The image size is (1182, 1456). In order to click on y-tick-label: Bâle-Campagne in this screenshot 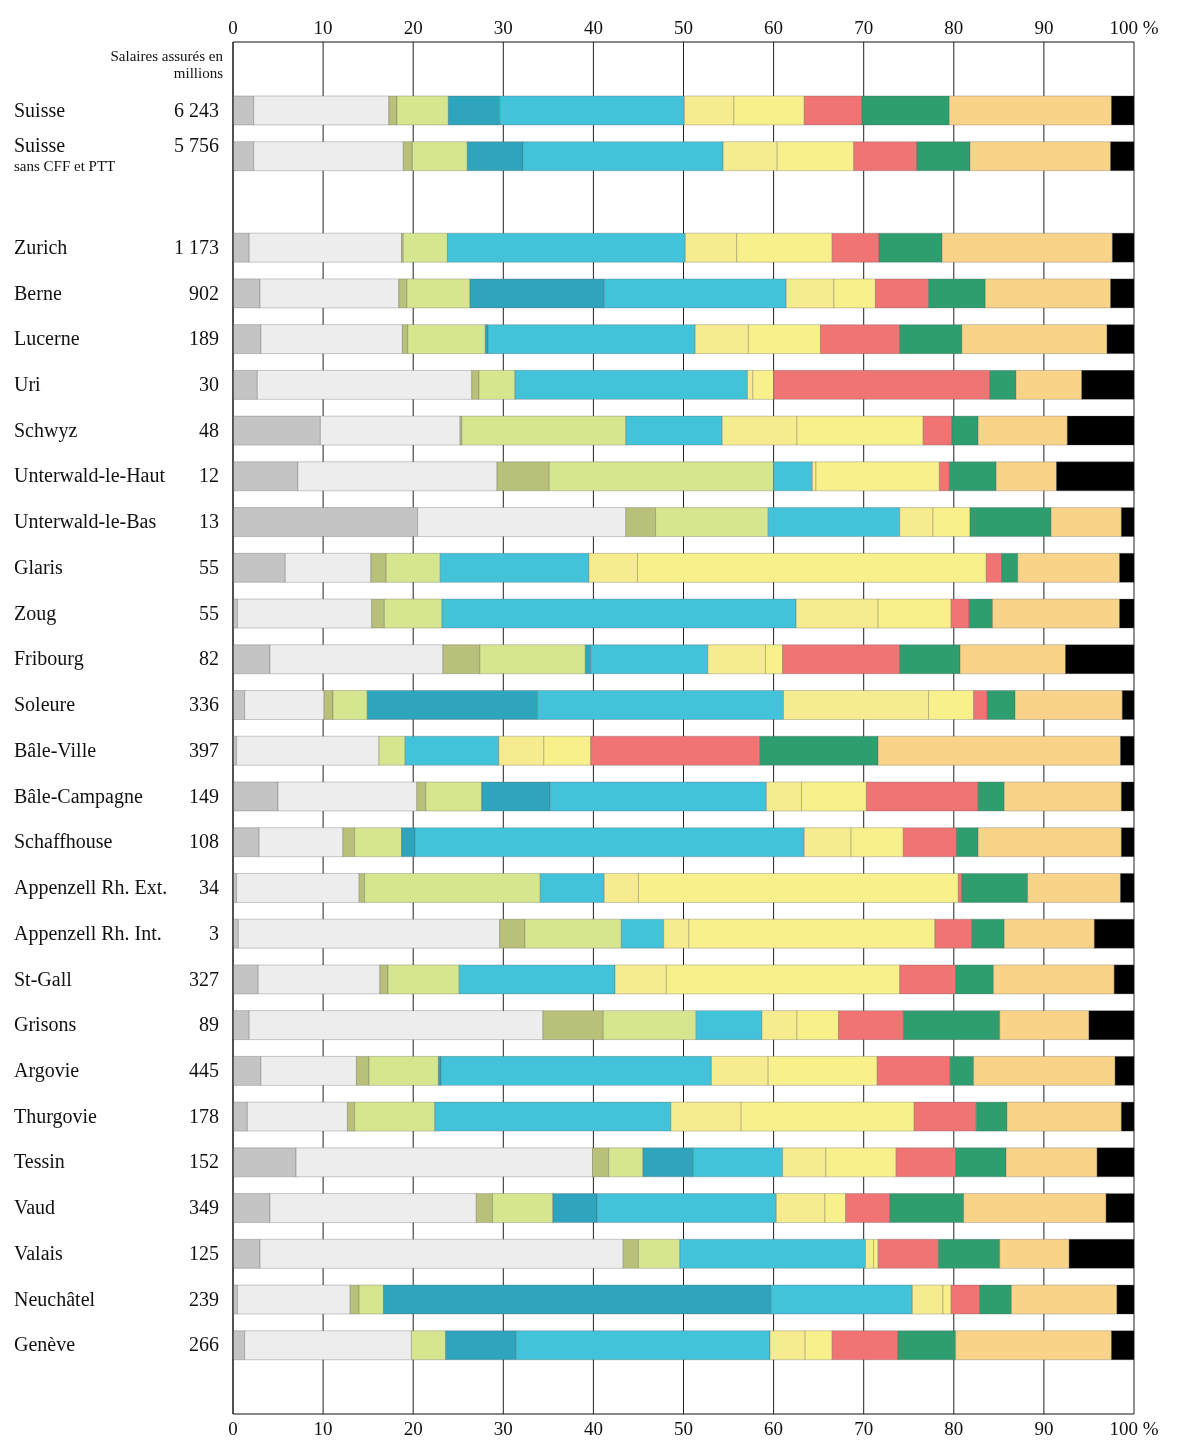, I will do `click(78, 796)`.